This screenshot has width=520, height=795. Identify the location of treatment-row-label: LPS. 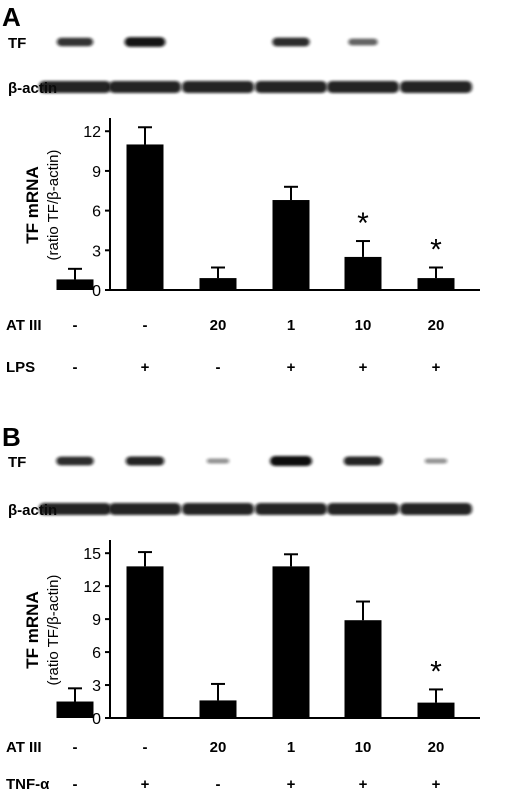
(20, 367).